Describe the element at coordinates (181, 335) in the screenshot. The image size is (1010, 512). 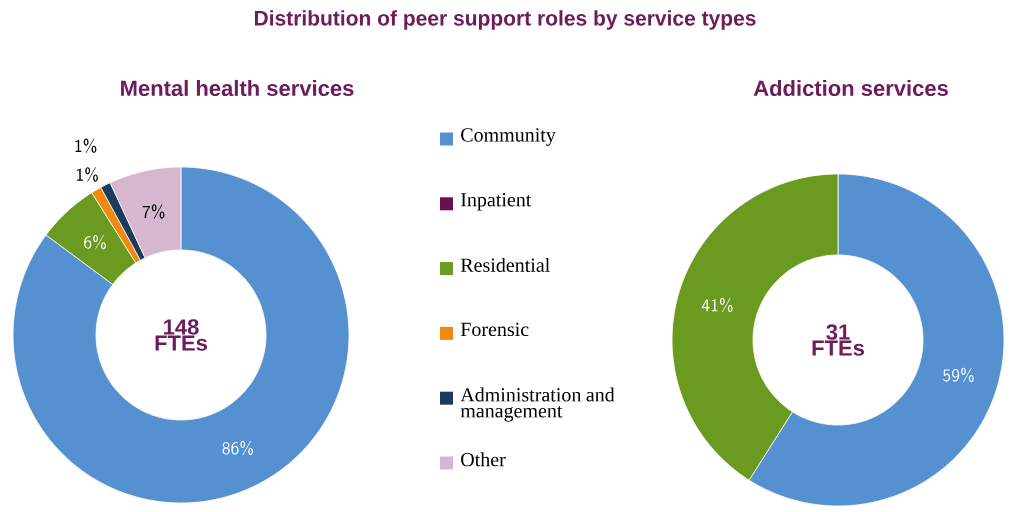
I see `text: 148 FTEs` at that location.